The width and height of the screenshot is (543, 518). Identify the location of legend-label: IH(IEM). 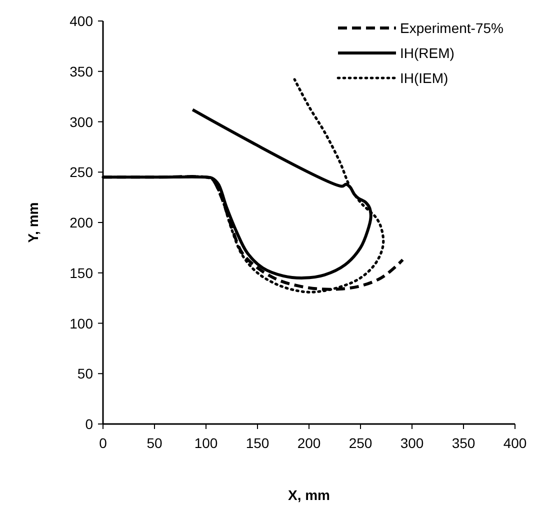
(424, 78).